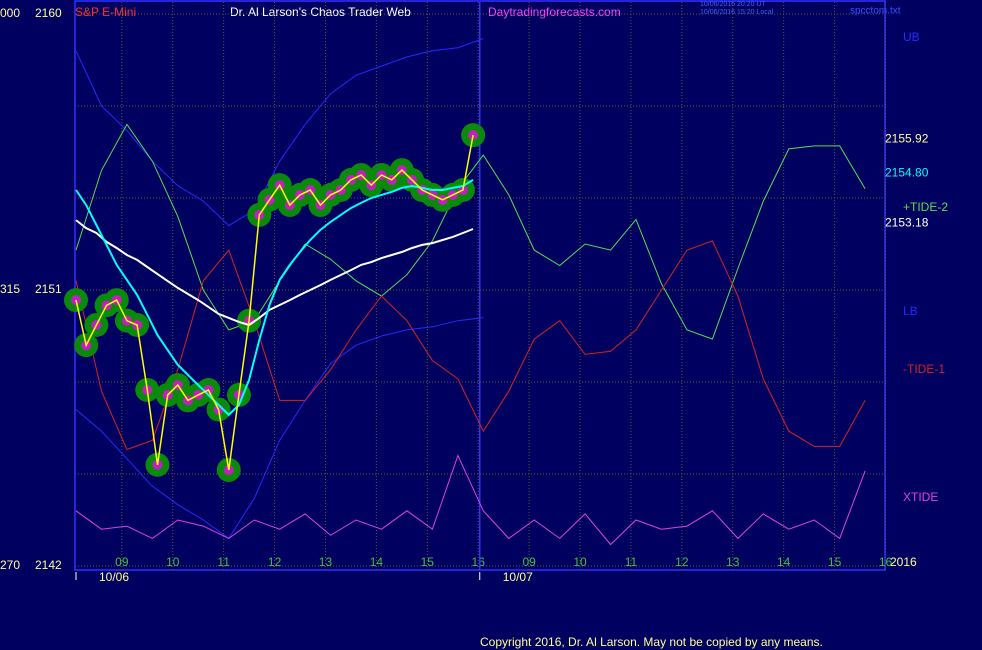  What do you see at coordinates (733, 4) in the screenshot?
I see `timestamp: 10/06/2016 20:20 UT` at bounding box center [733, 4].